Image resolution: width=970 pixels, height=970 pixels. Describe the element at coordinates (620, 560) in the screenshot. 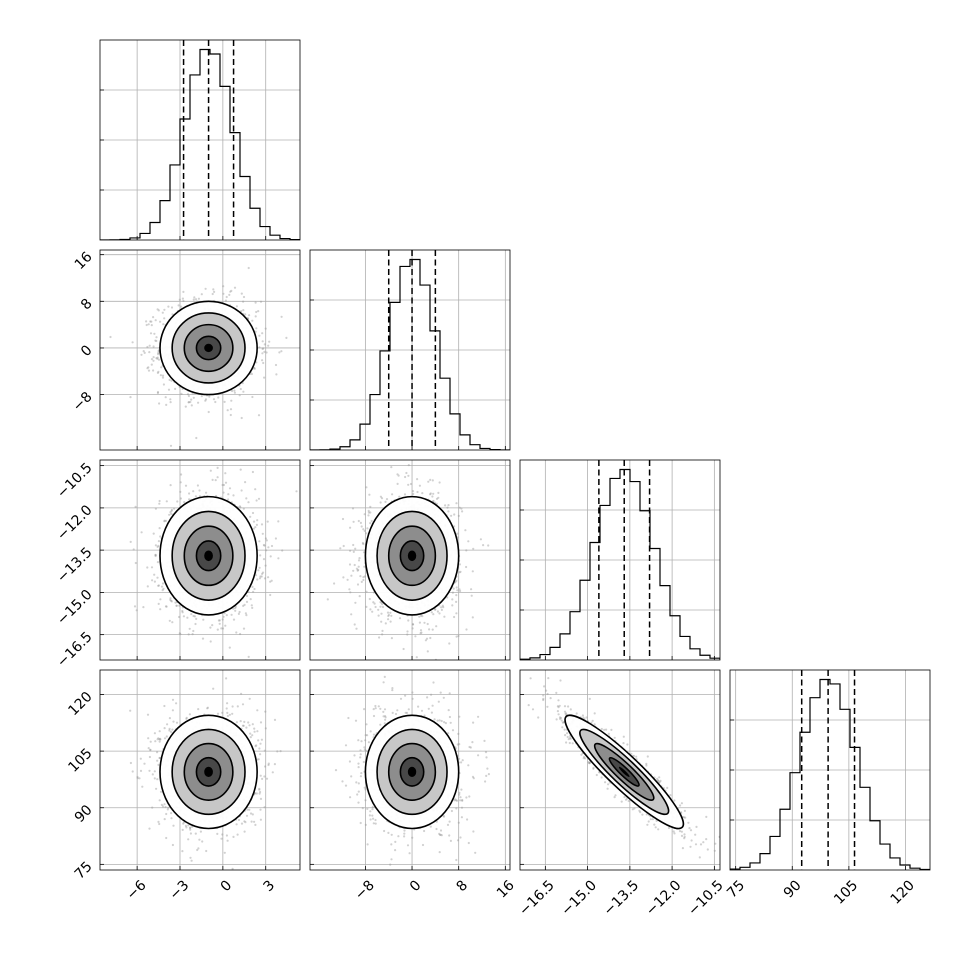

I see `panel-content` at that location.